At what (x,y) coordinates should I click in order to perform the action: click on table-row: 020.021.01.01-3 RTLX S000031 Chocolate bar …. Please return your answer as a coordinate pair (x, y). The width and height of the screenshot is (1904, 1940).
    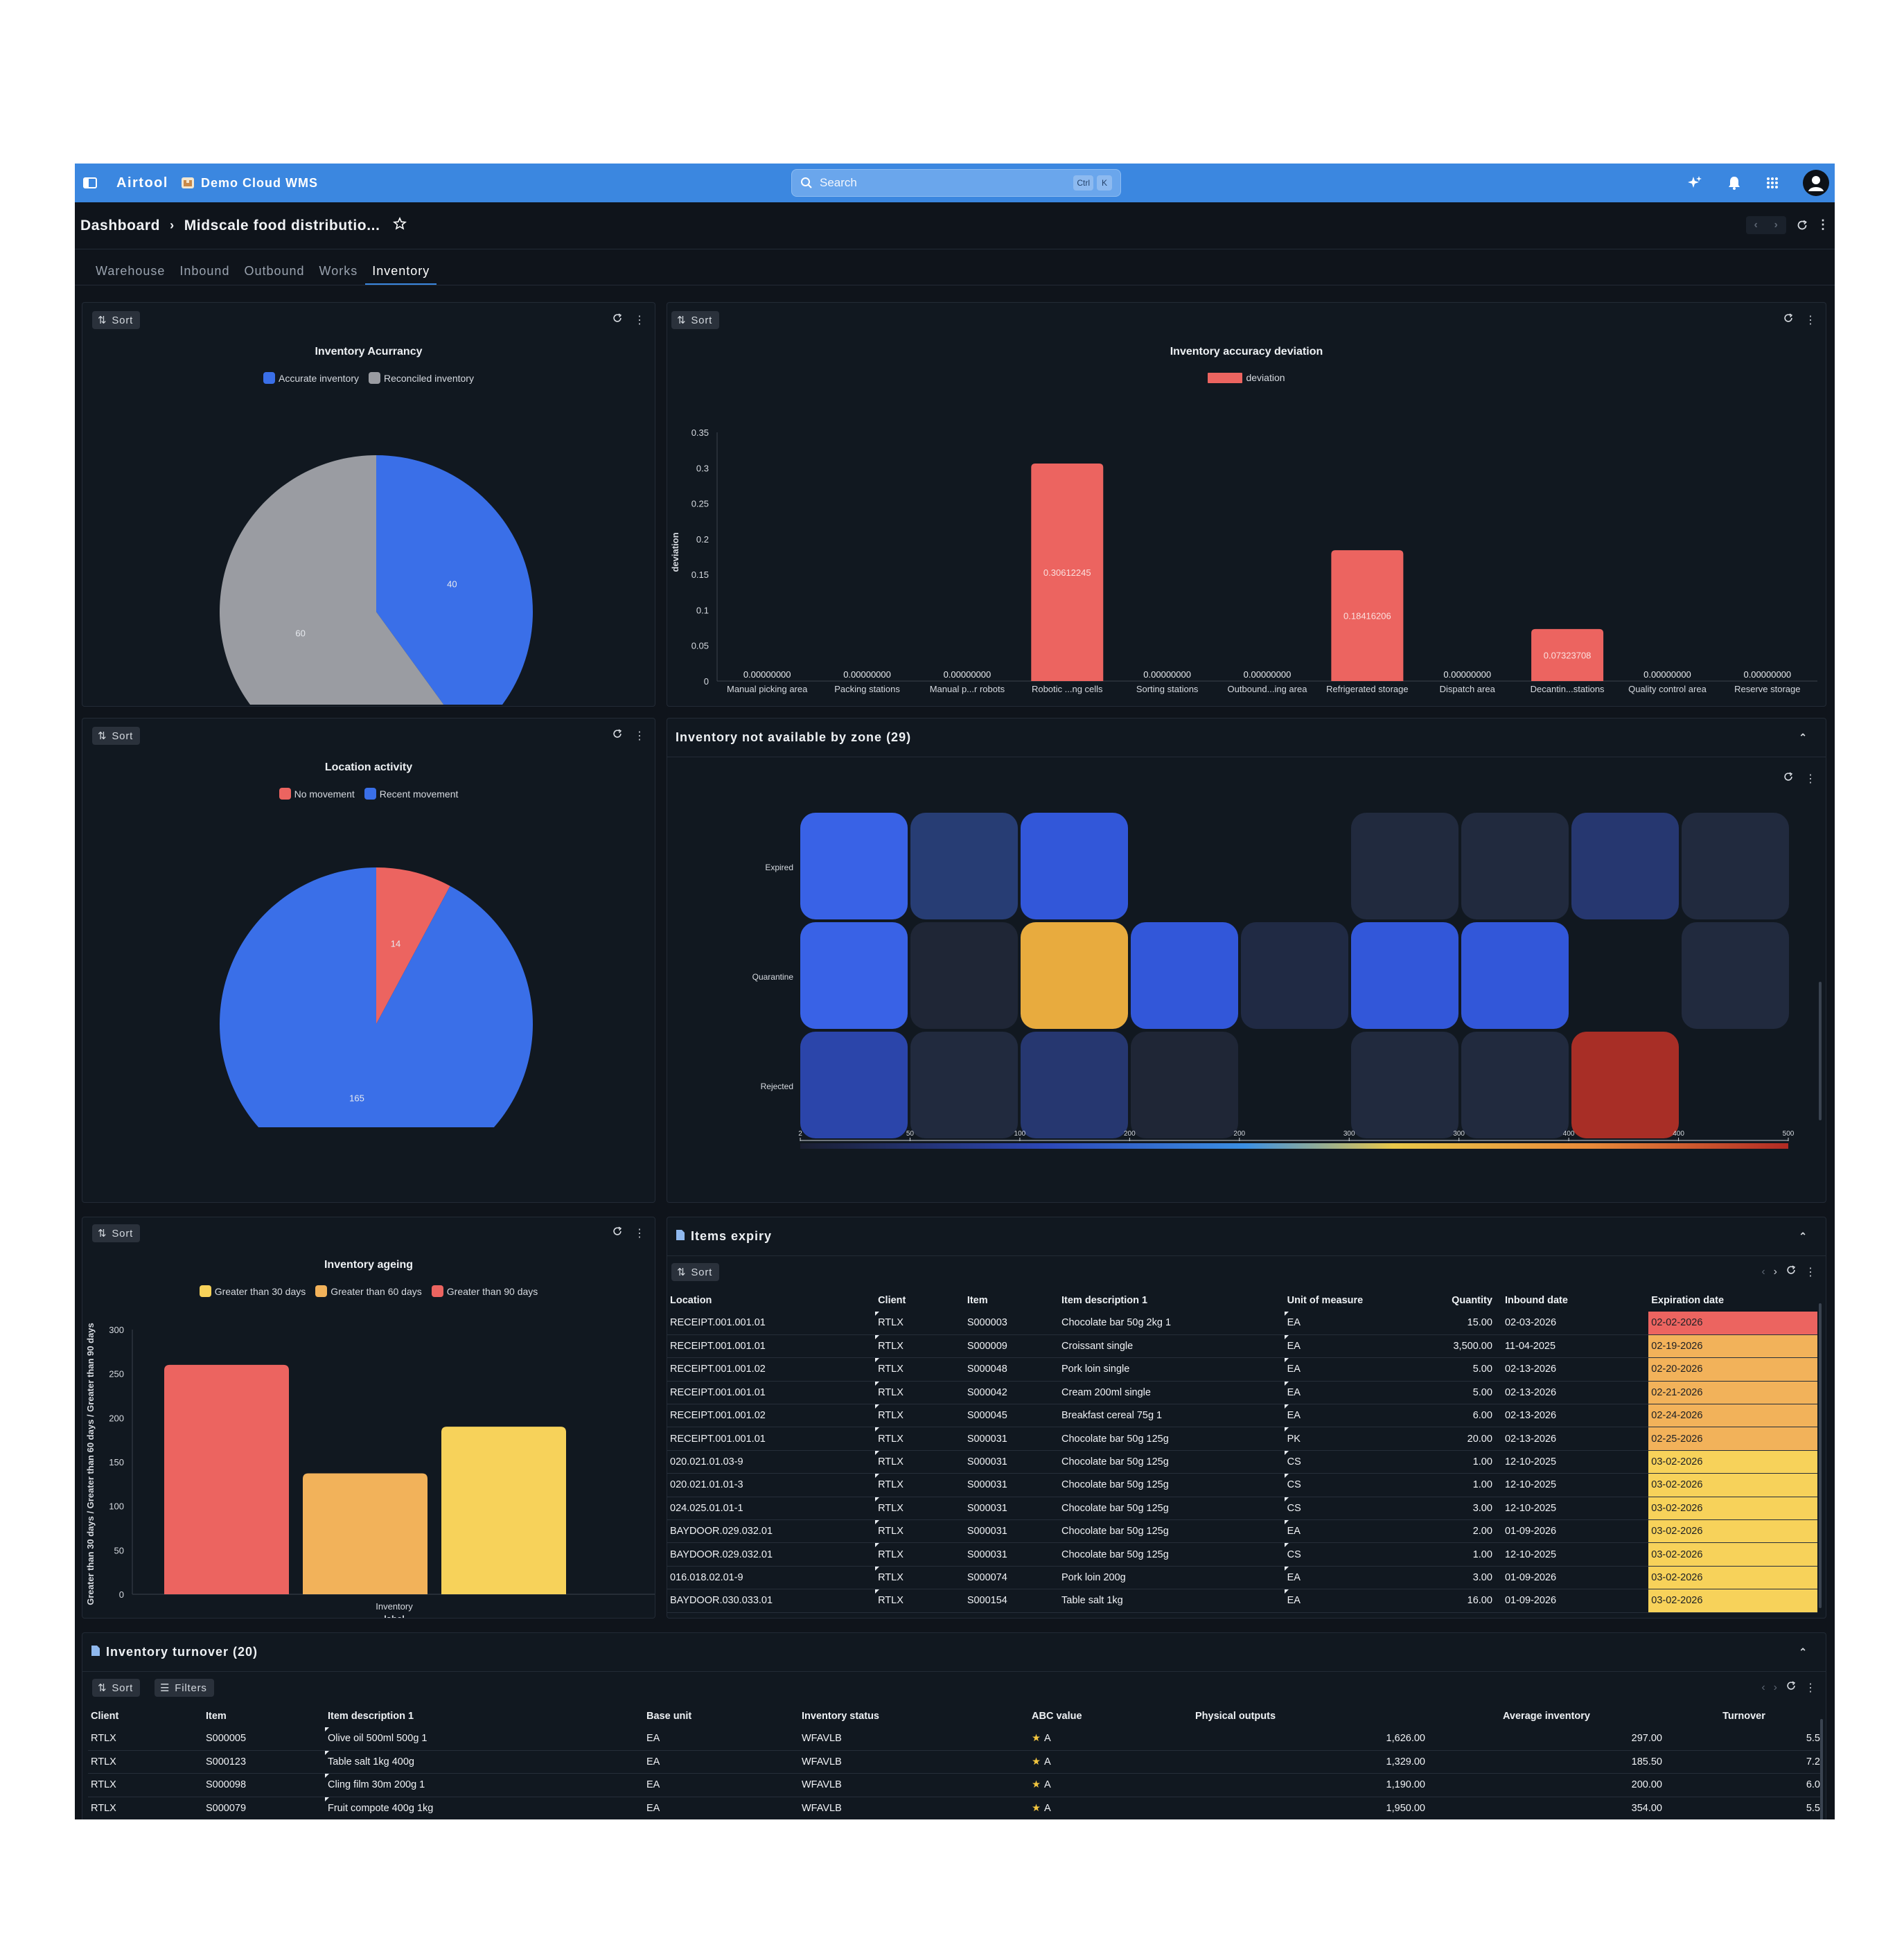
    Looking at the image, I should click on (1242, 1485).